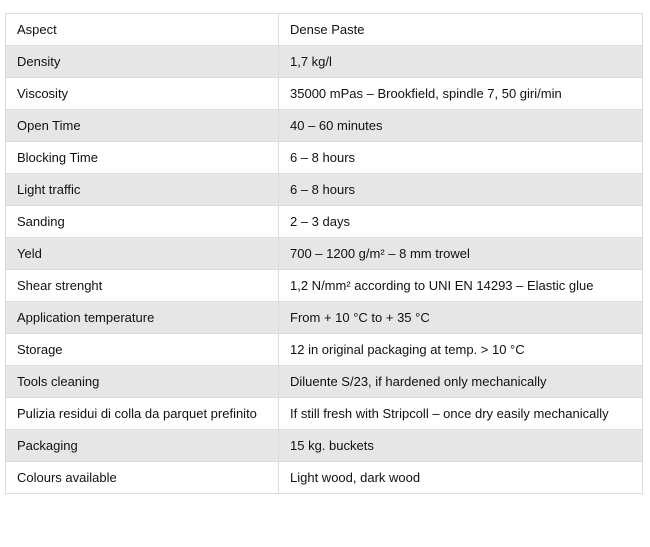  What do you see at coordinates (142, 381) in the screenshot?
I see `aspect-cell: Tools cleaning` at bounding box center [142, 381].